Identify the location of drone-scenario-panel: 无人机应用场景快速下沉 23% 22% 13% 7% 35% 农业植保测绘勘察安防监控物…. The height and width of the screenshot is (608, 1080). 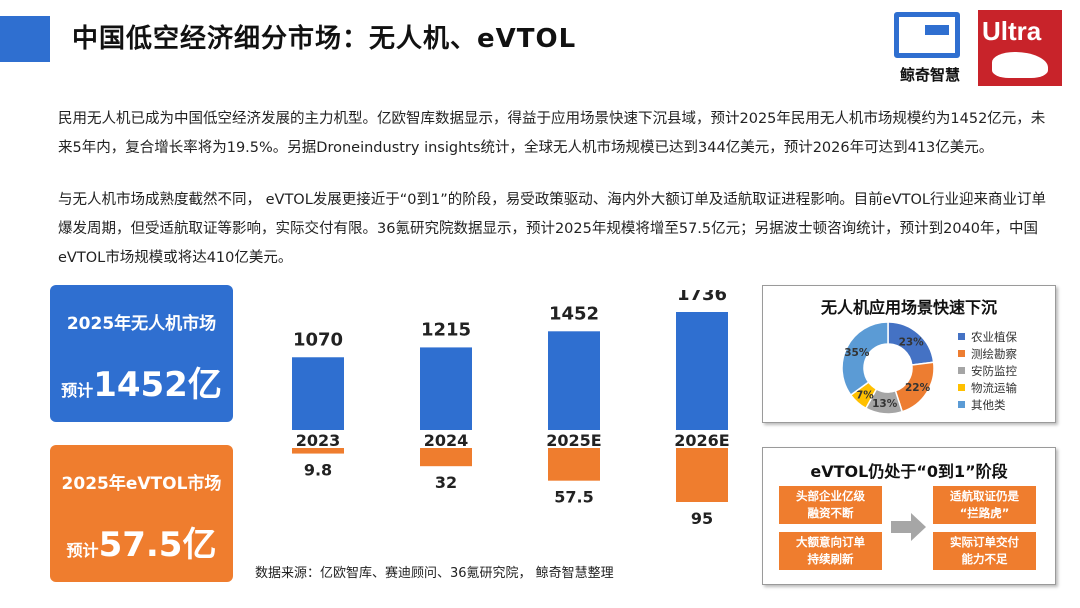
(909, 354).